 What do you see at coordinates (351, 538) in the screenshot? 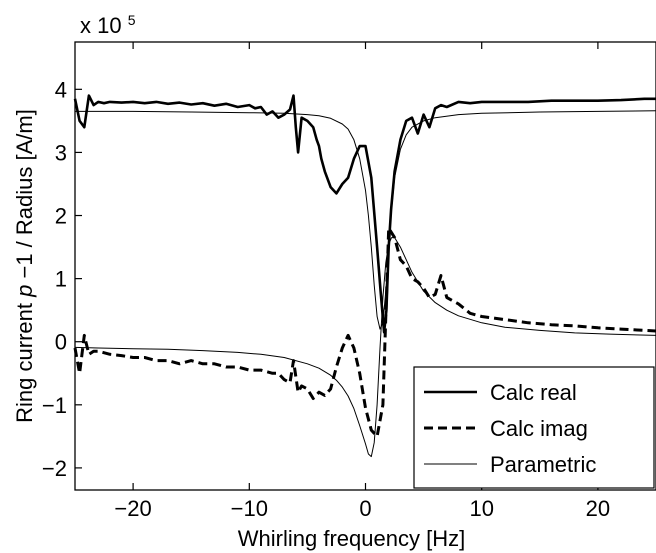
I see `x-axis-label: Whirling frequency [Hz]` at bounding box center [351, 538].